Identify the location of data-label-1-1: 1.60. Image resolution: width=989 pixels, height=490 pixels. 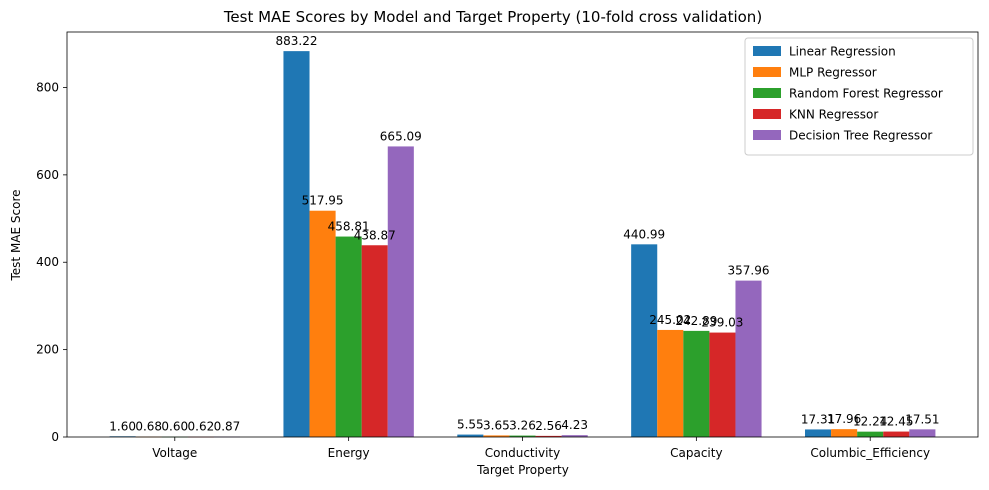
(122, 426).